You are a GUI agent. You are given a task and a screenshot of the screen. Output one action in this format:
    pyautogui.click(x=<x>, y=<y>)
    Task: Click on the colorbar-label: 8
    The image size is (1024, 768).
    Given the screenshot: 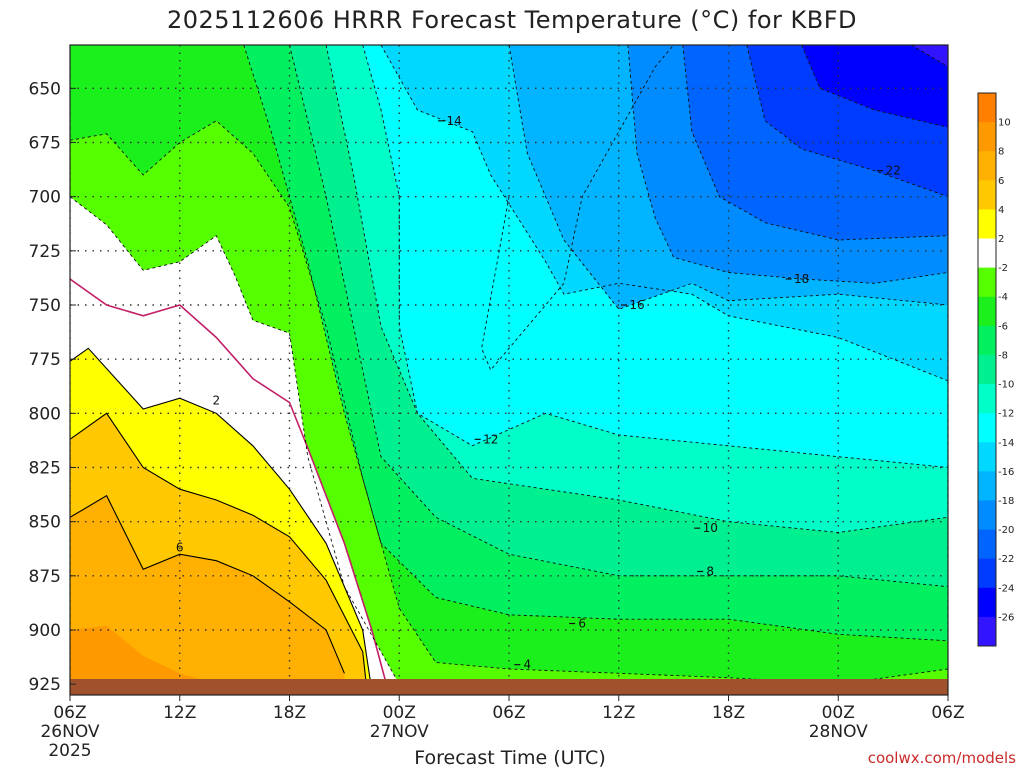 What is the action you would take?
    pyautogui.click(x=1001, y=152)
    